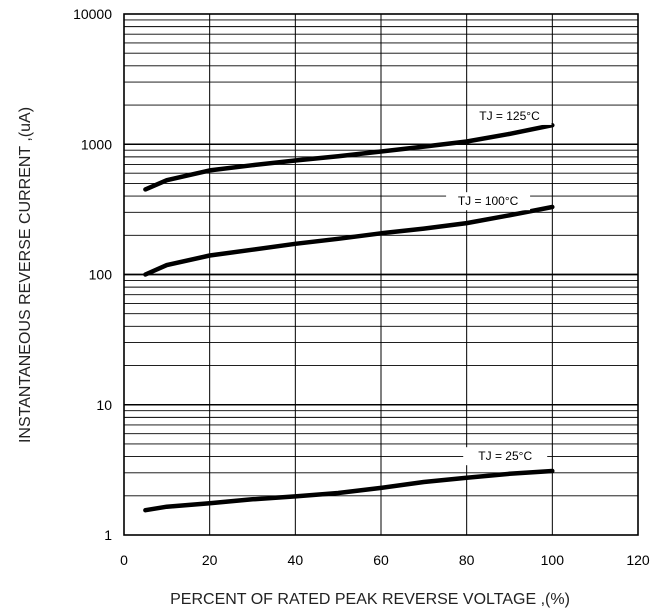  I want to click on y-tick-label: 10000, so click(92, 14).